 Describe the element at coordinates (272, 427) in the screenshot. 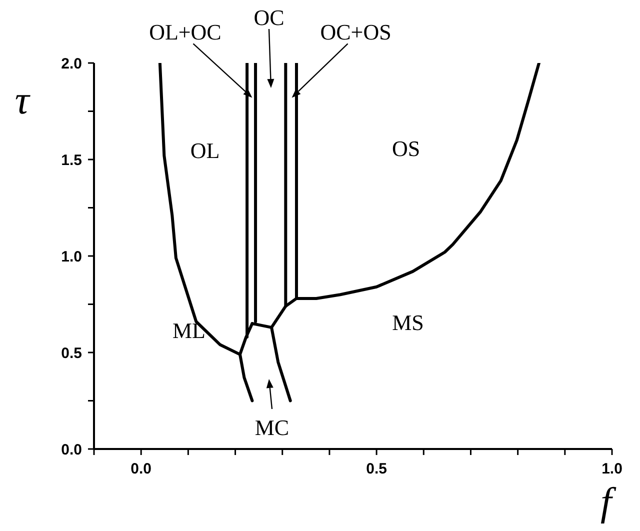

I see `annotation: MC` at that location.